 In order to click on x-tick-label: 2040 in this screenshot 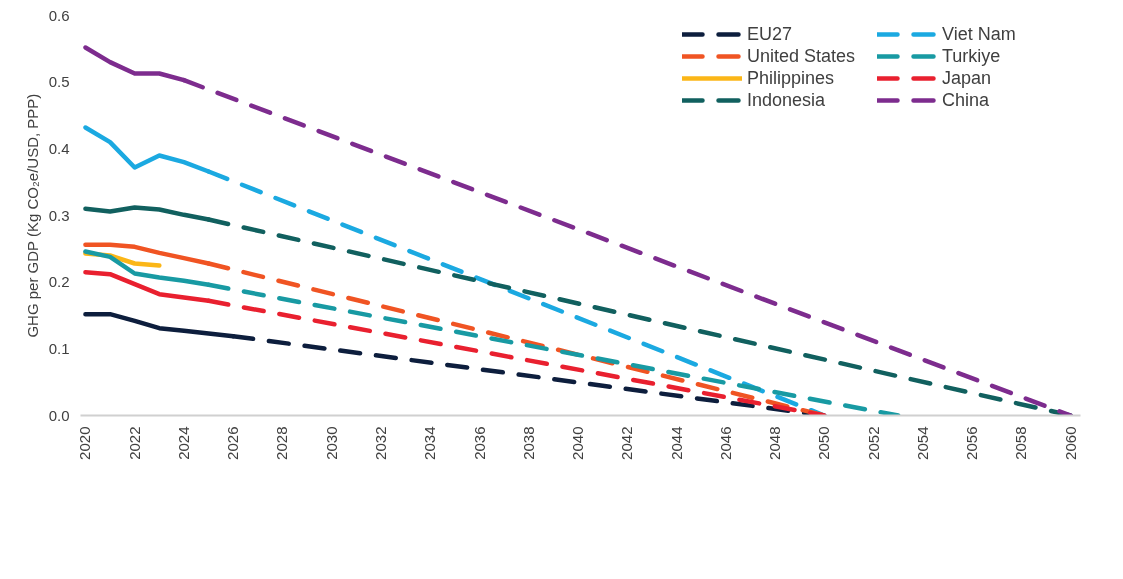, I will do `click(578, 443)`.